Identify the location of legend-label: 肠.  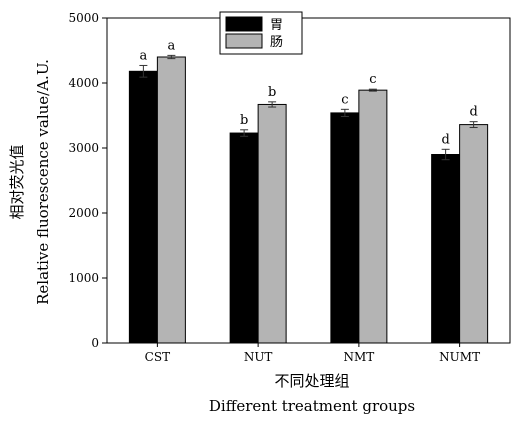
(276, 42).